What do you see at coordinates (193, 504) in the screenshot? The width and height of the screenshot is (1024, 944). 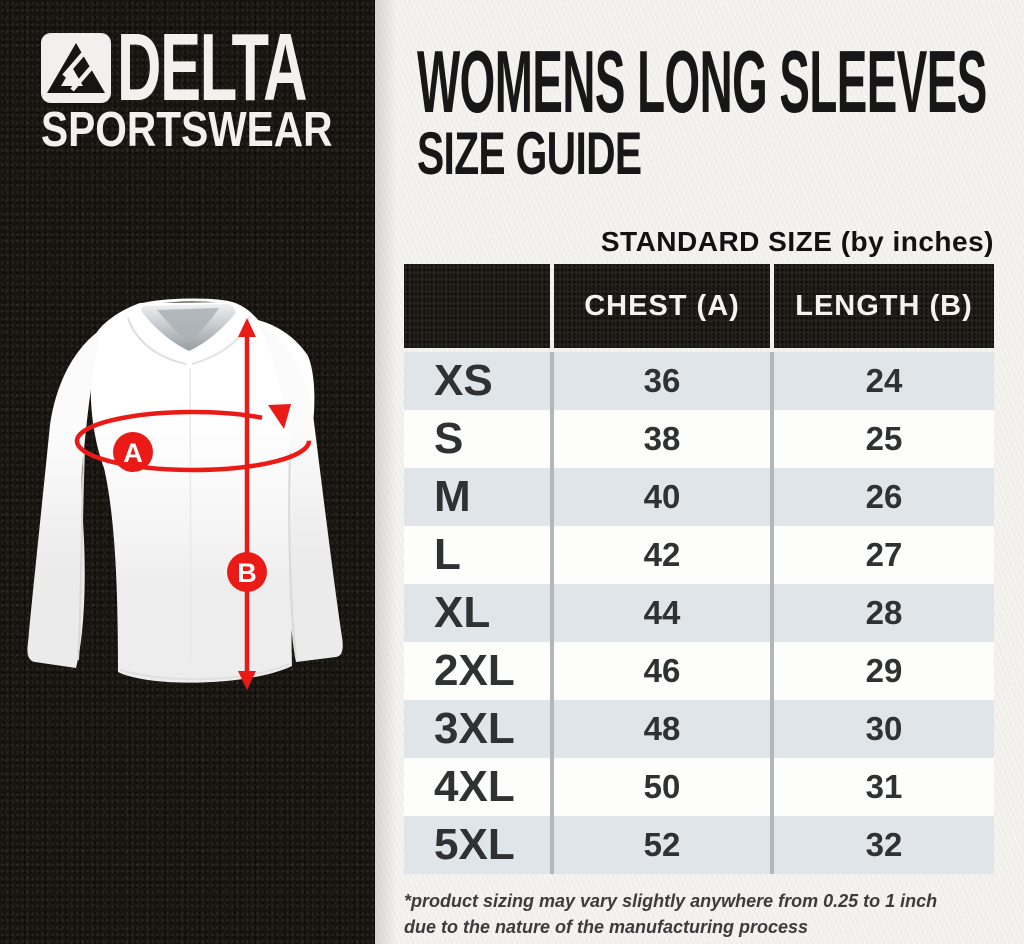 I see `measurement-annotations: A B` at bounding box center [193, 504].